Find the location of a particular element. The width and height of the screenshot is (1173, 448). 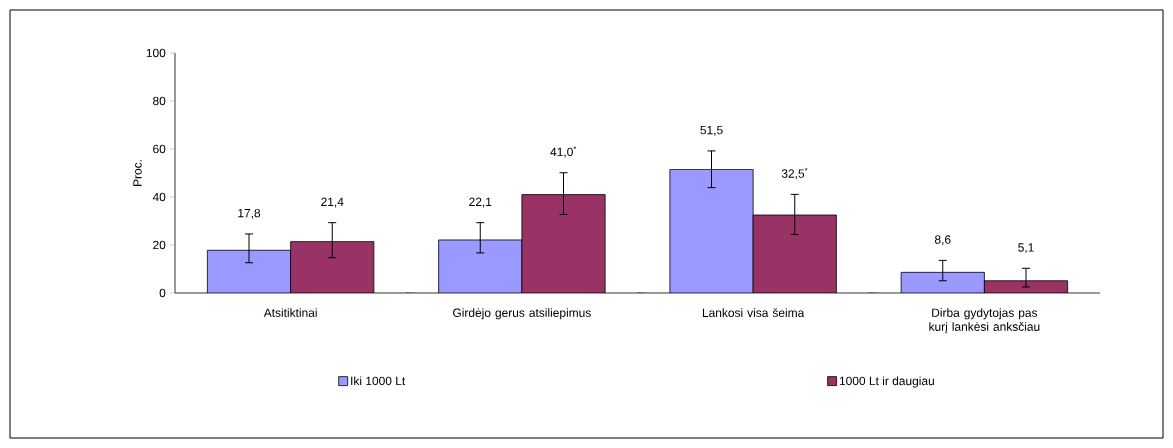

data-label: 8,6 is located at coordinates (942, 240).